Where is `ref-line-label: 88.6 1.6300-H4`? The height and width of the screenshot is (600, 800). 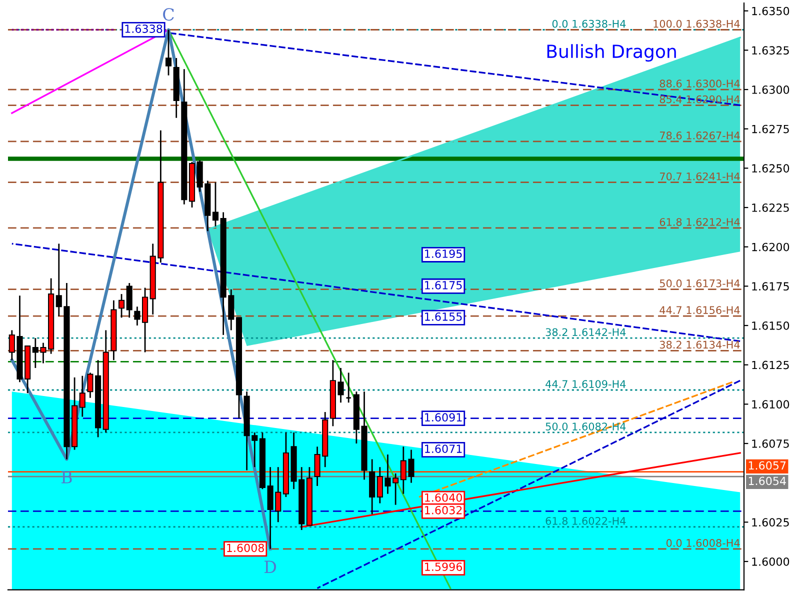
ref-line-label: 88.6 1.6300-H4 is located at coordinates (700, 84).